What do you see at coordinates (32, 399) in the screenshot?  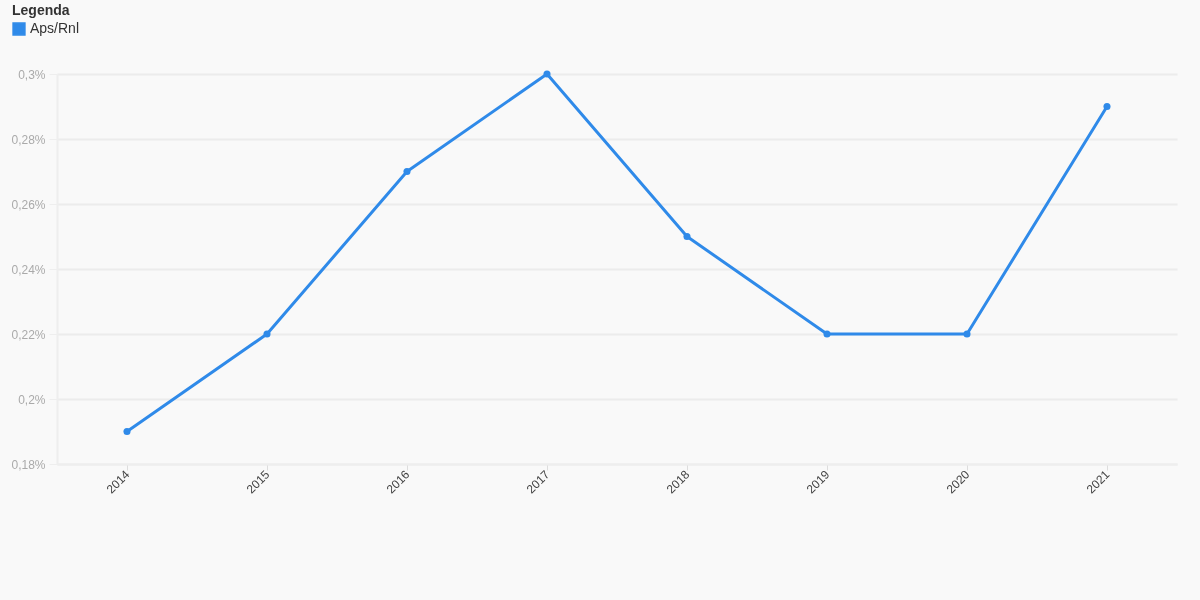 I see `y-tick-label: 0,2%` at bounding box center [32, 399].